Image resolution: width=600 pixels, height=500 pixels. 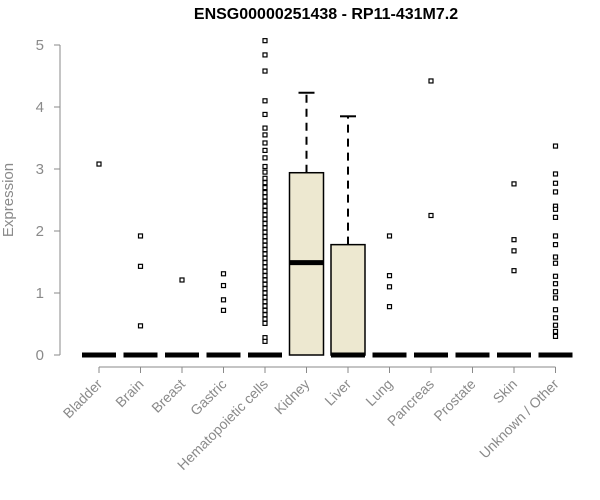 I want to click on x-tick-label: Bladder, so click(x=83, y=399).